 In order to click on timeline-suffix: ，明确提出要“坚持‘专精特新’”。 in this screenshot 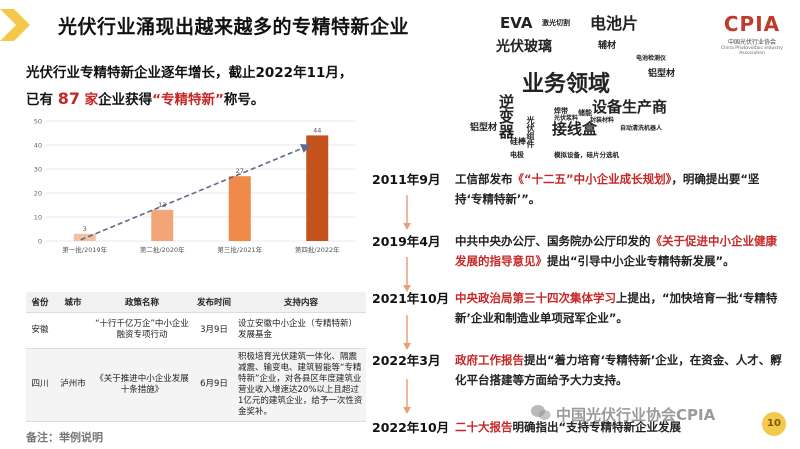, I will do `click(607, 189)`.